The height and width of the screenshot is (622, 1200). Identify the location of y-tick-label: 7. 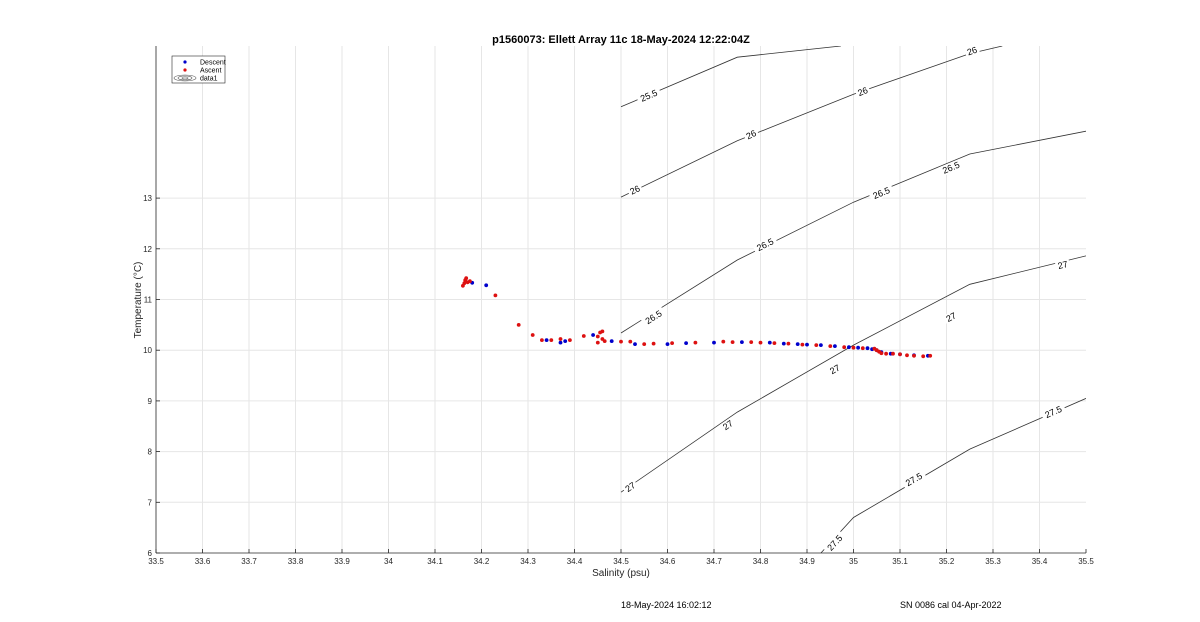
(150, 502).